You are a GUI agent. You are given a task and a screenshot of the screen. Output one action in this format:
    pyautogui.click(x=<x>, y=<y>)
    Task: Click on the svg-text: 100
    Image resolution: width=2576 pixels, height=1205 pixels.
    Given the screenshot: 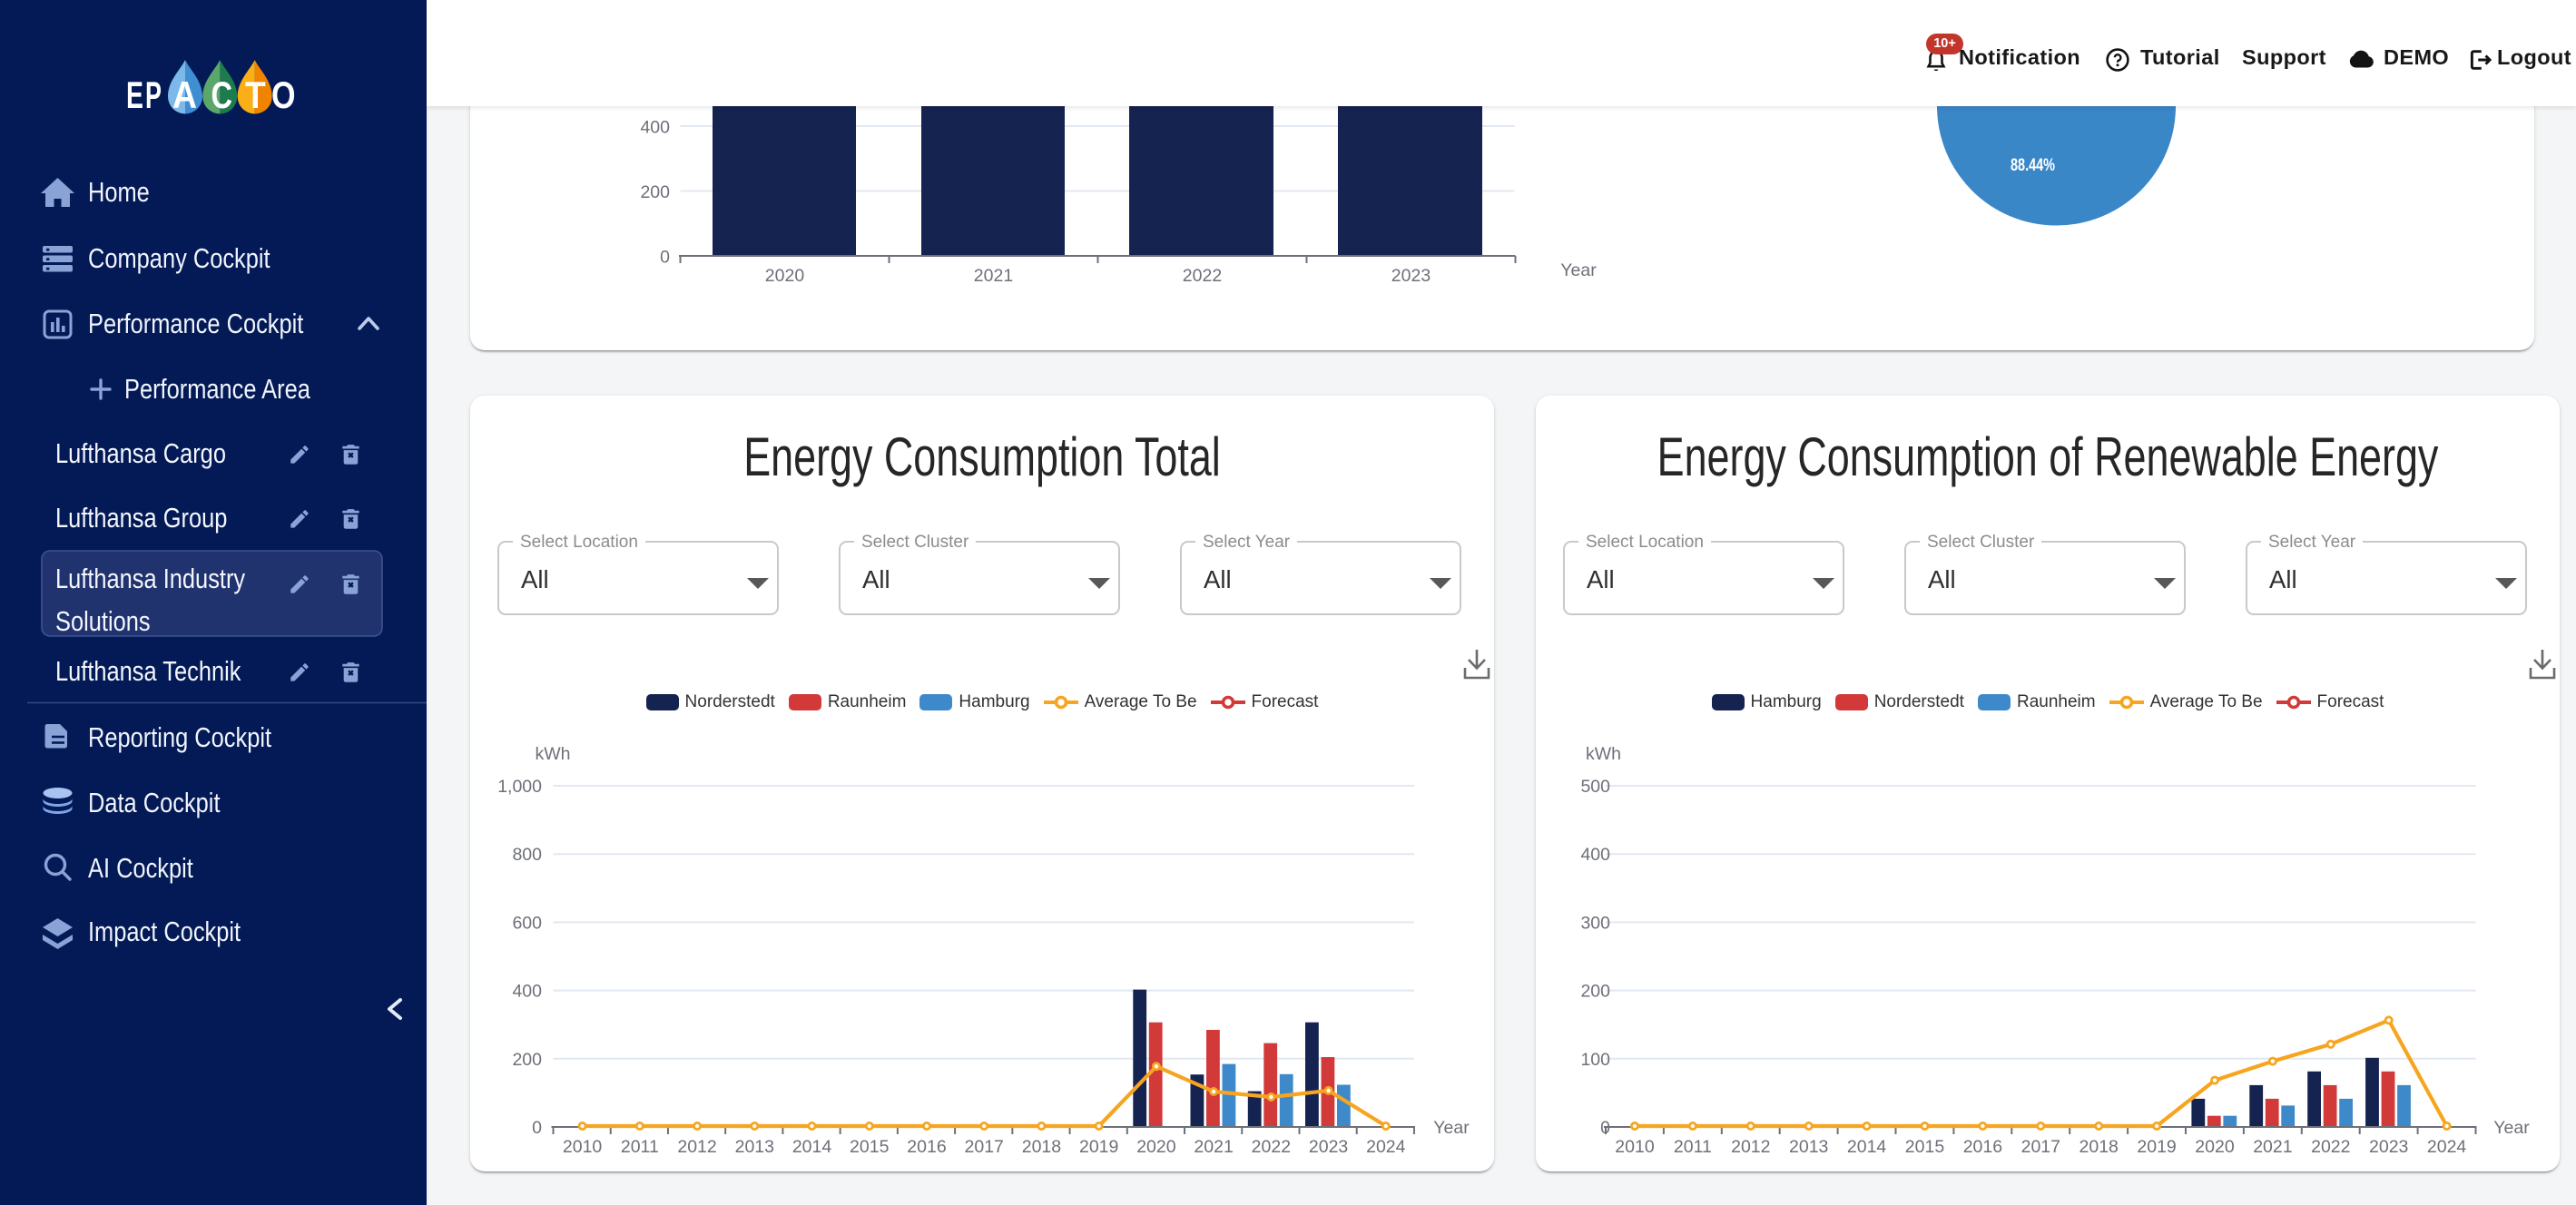 What is the action you would take?
    pyautogui.click(x=1595, y=1060)
    